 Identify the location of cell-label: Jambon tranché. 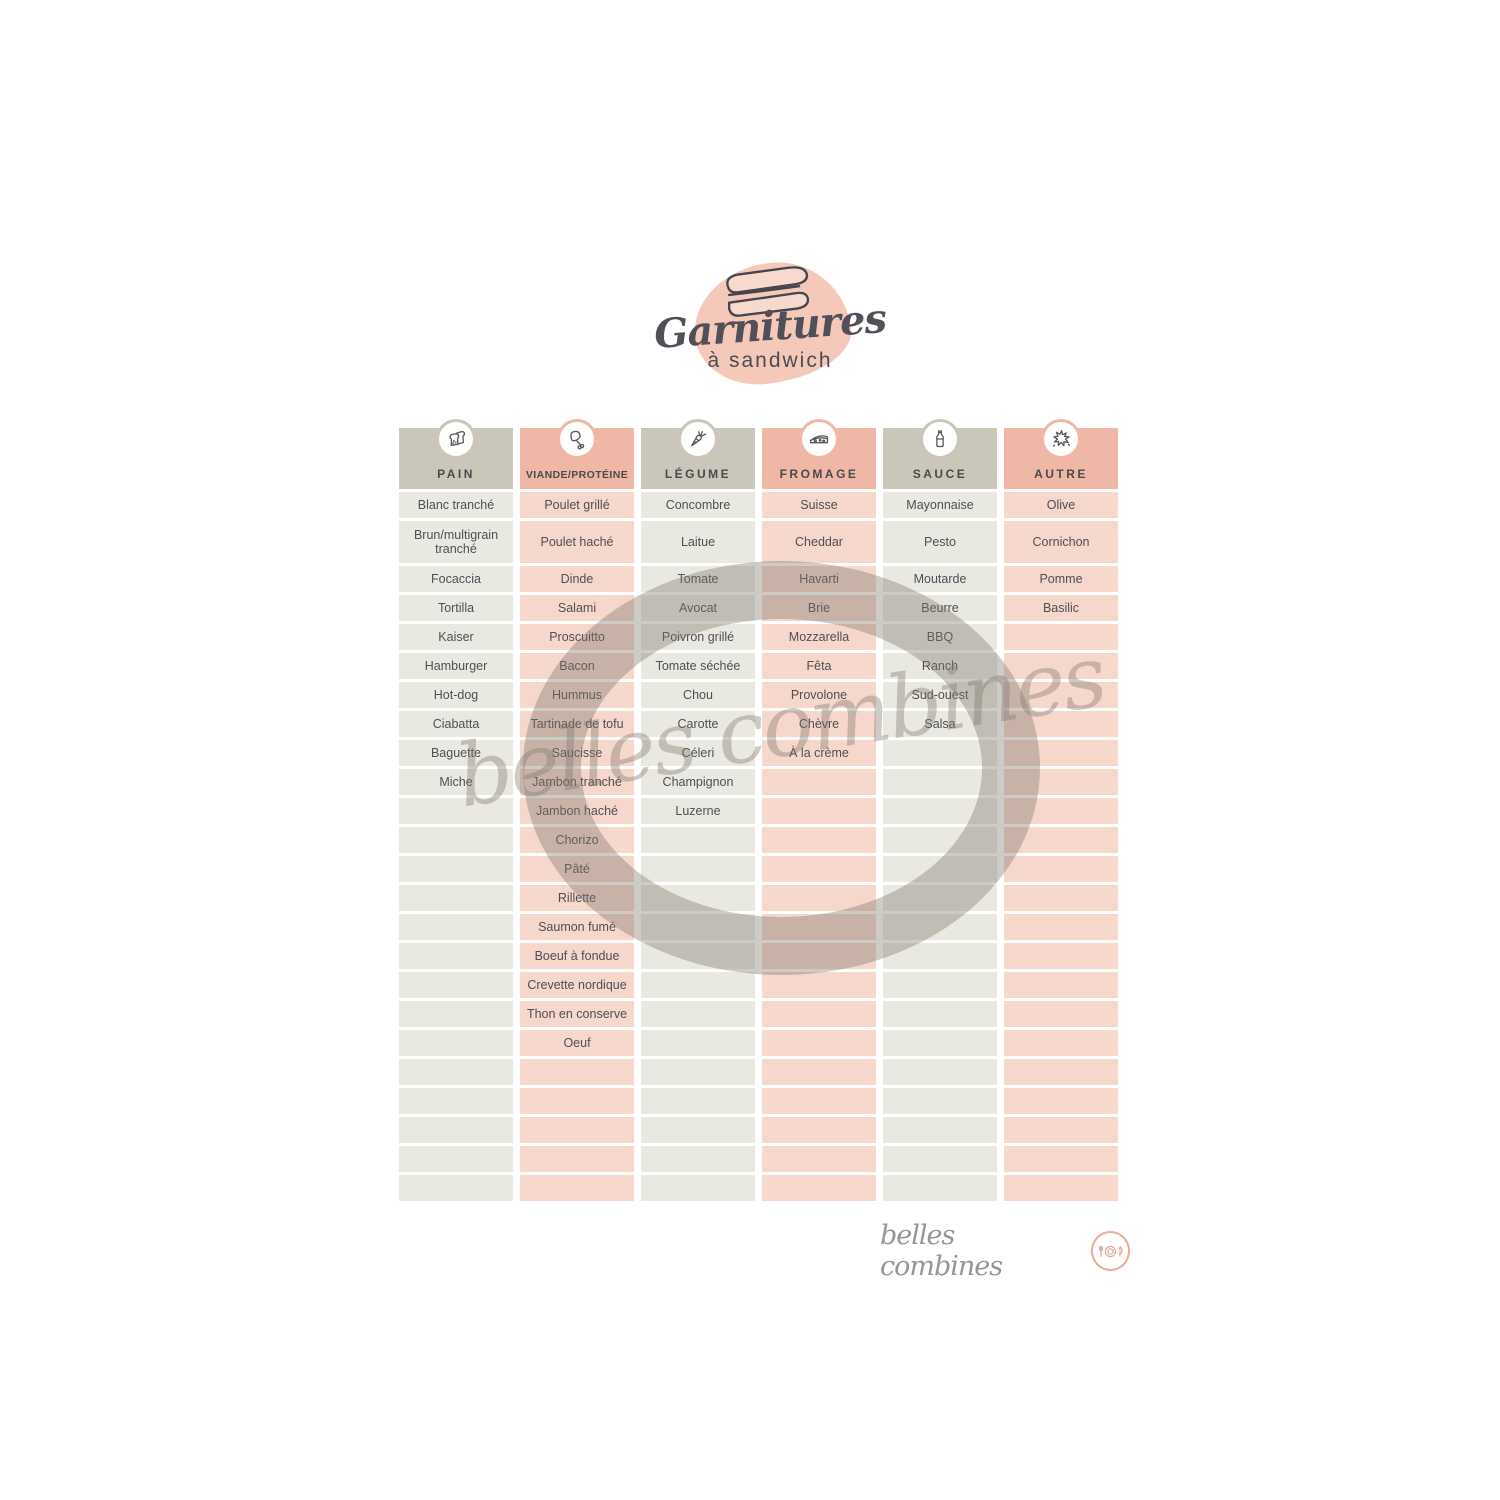
(577, 781).